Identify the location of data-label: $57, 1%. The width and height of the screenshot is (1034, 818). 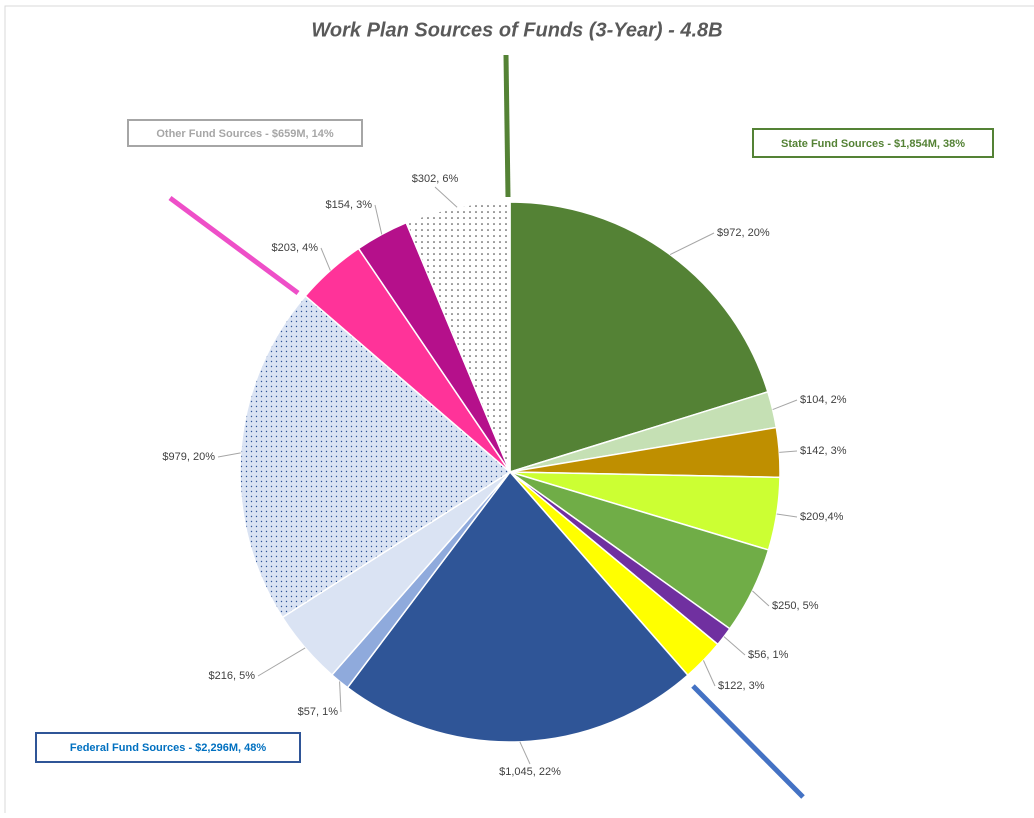
(318, 712).